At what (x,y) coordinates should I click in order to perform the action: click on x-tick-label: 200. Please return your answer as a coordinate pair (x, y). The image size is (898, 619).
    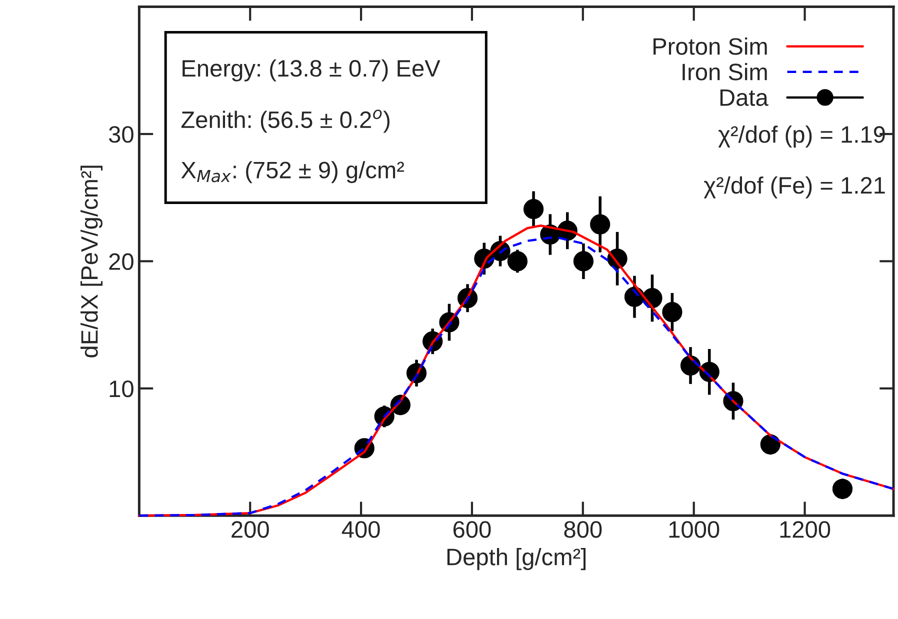
    Looking at the image, I should click on (250, 529).